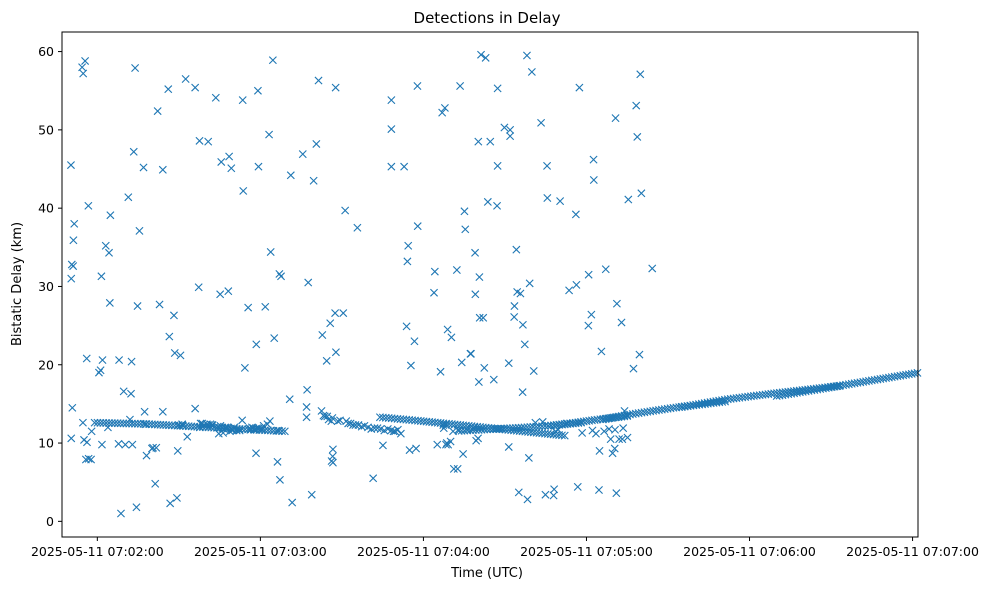  I want to click on y-tick-label: 40, so click(46, 208).